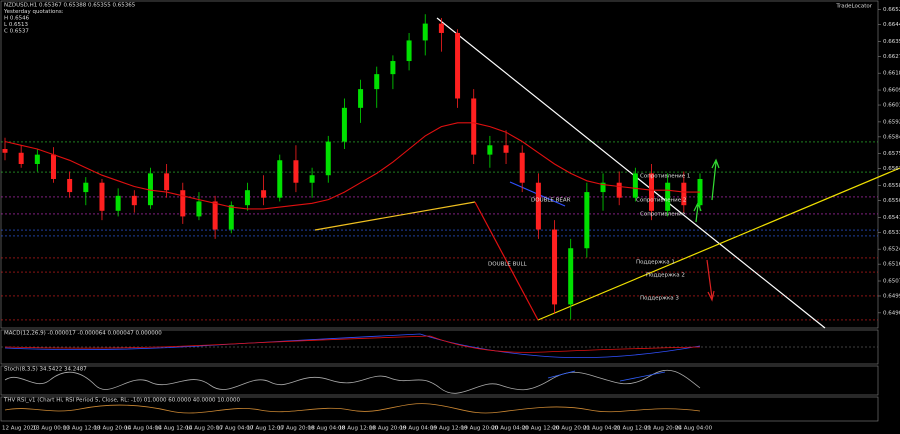 Image resolution: width=900 pixels, height=434 pixels. Describe the element at coordinates (891, 186) in the screenshot. I see `y-tick-label: 0.65585` at that location.